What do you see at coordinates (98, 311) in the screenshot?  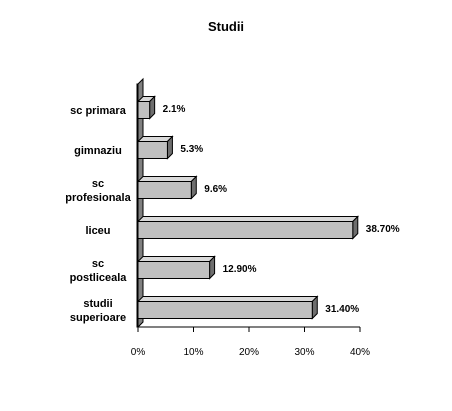 I see `category-label: studii superioare` at bounding box center [98, 311].